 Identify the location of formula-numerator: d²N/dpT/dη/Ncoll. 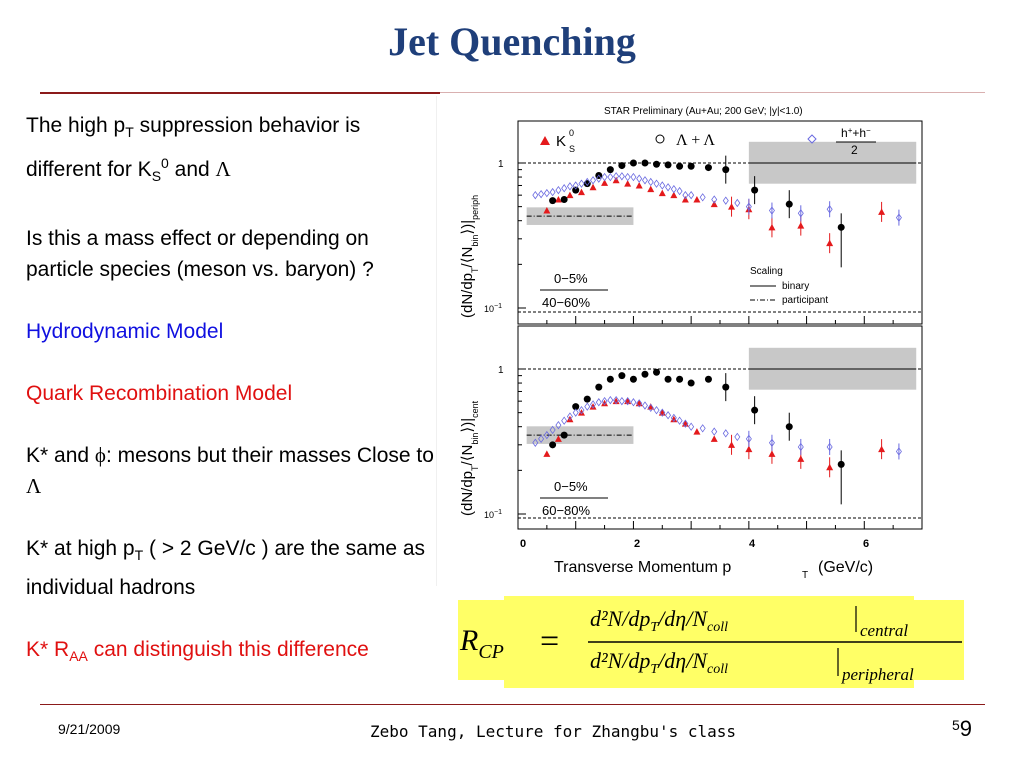
(659, 620).